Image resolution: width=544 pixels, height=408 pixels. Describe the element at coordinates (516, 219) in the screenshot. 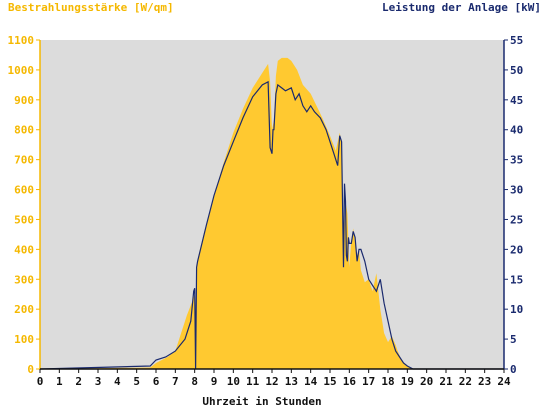

I see `y-right-tick-label: 25` at that location.